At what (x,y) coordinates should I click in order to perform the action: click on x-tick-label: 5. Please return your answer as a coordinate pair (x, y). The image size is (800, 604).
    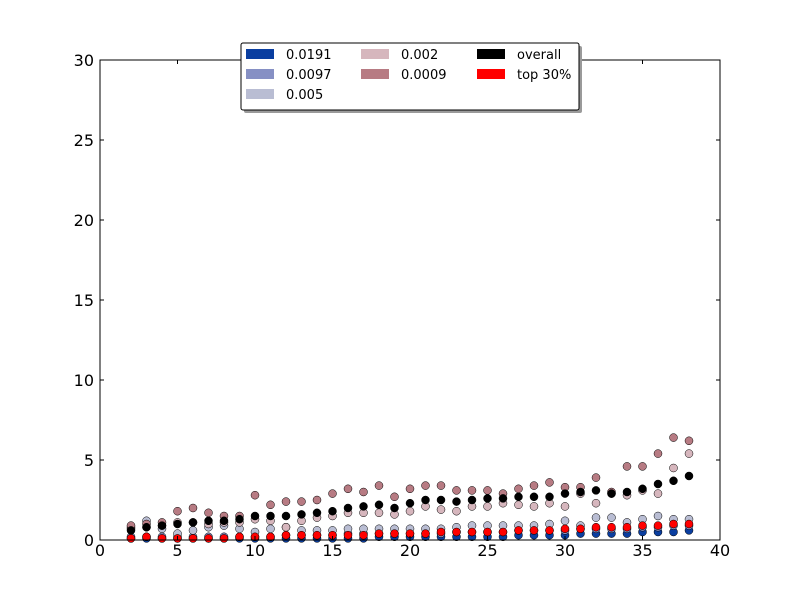
    Looking at the image, I should click on (177, 550).